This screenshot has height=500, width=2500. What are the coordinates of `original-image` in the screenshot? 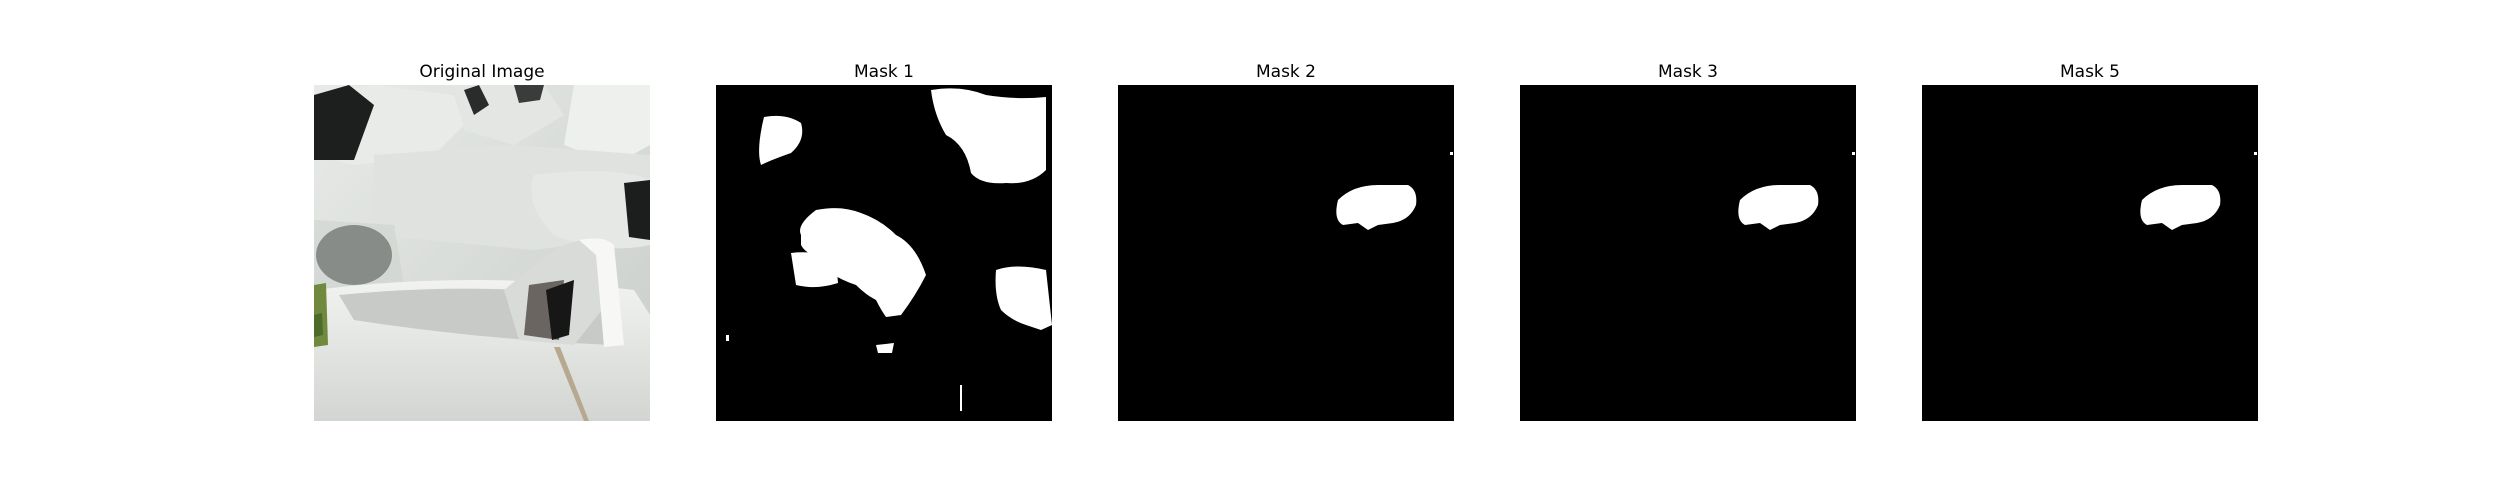 It's located at (482, 253).